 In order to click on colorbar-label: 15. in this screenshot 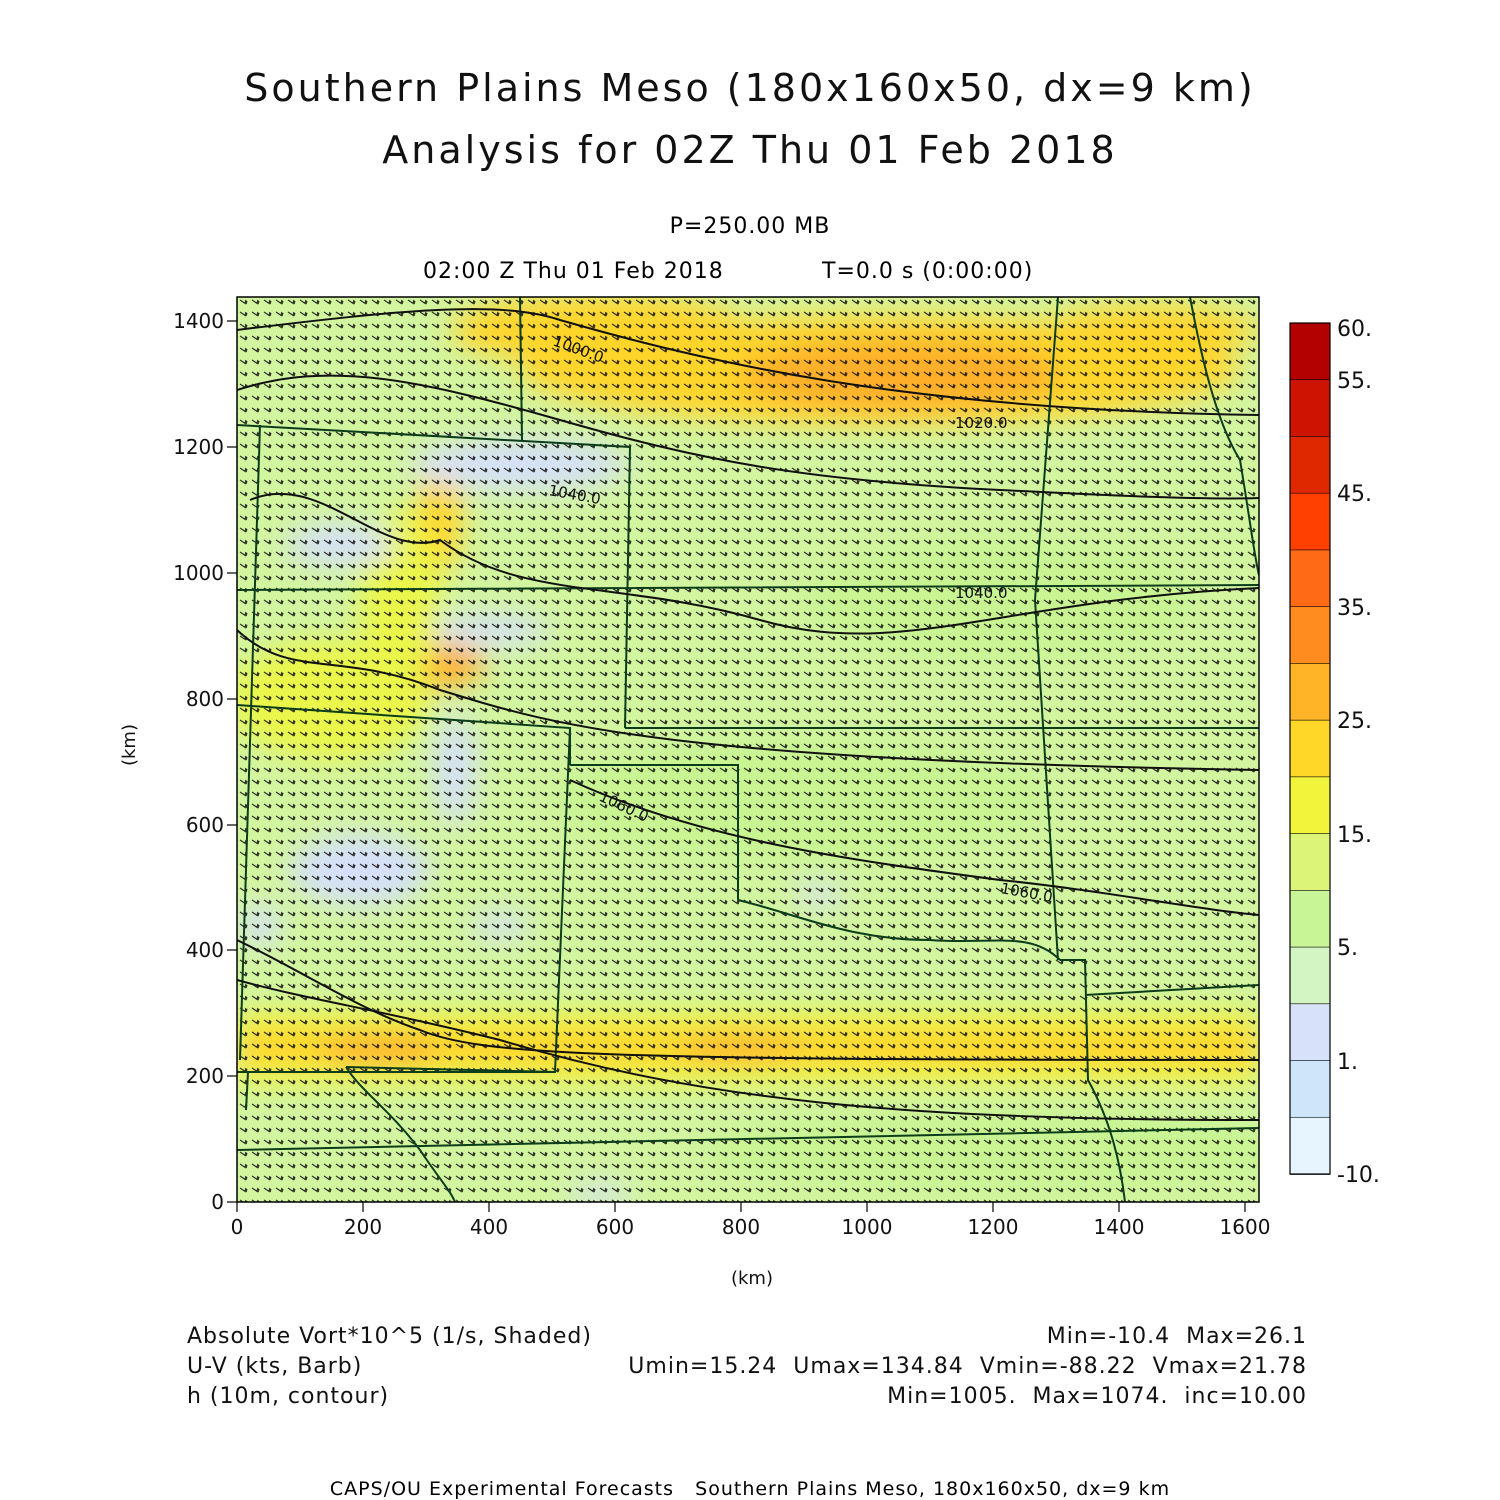, I will do `click(1354, 835)`.